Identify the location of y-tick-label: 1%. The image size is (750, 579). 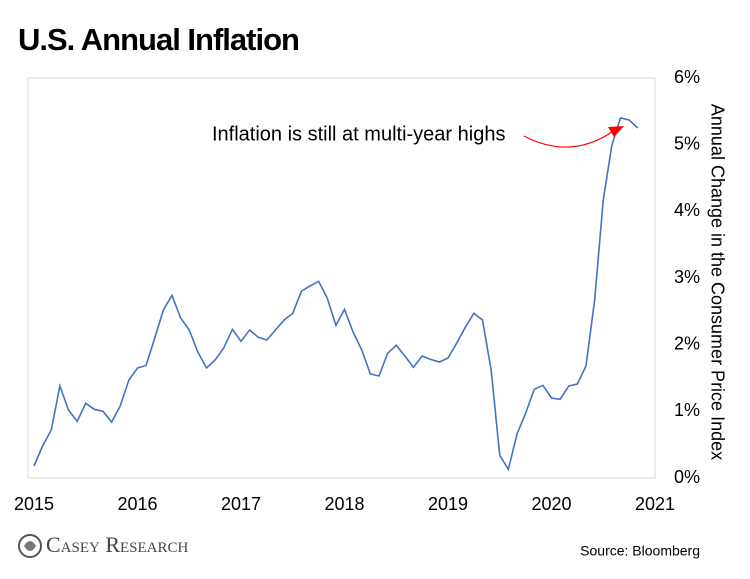
(687, 410).